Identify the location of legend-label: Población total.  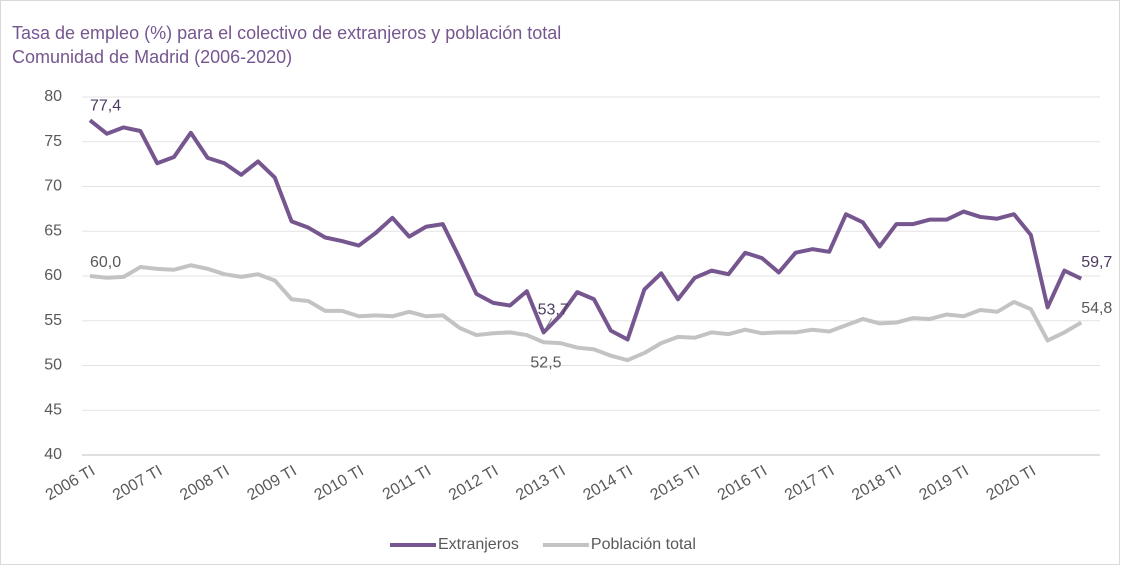
(643, 544).